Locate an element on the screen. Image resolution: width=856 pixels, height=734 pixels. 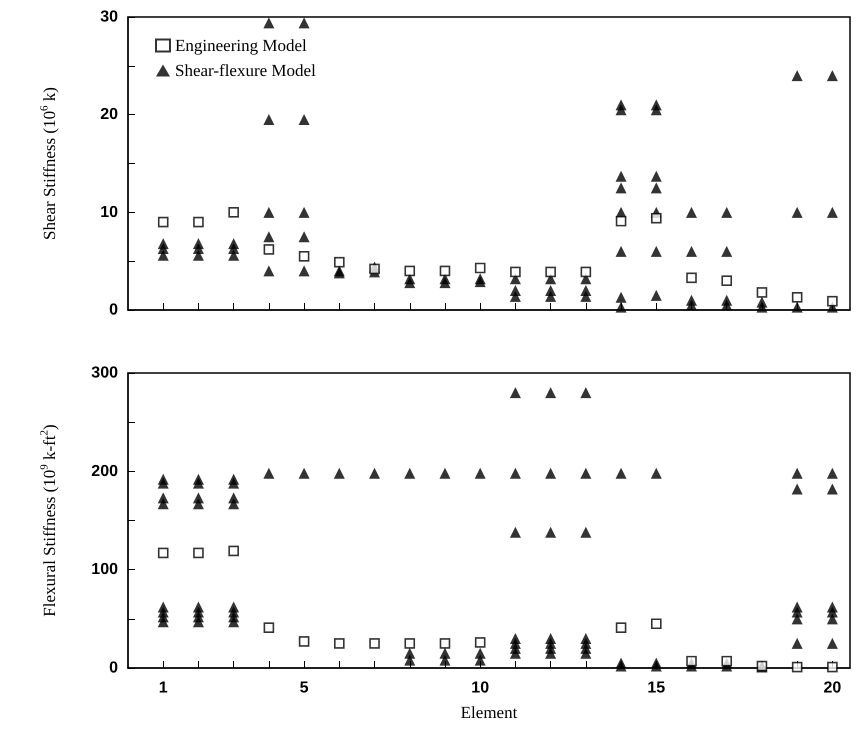
y-tick-label: 30 is located at coordinates (109, 17).